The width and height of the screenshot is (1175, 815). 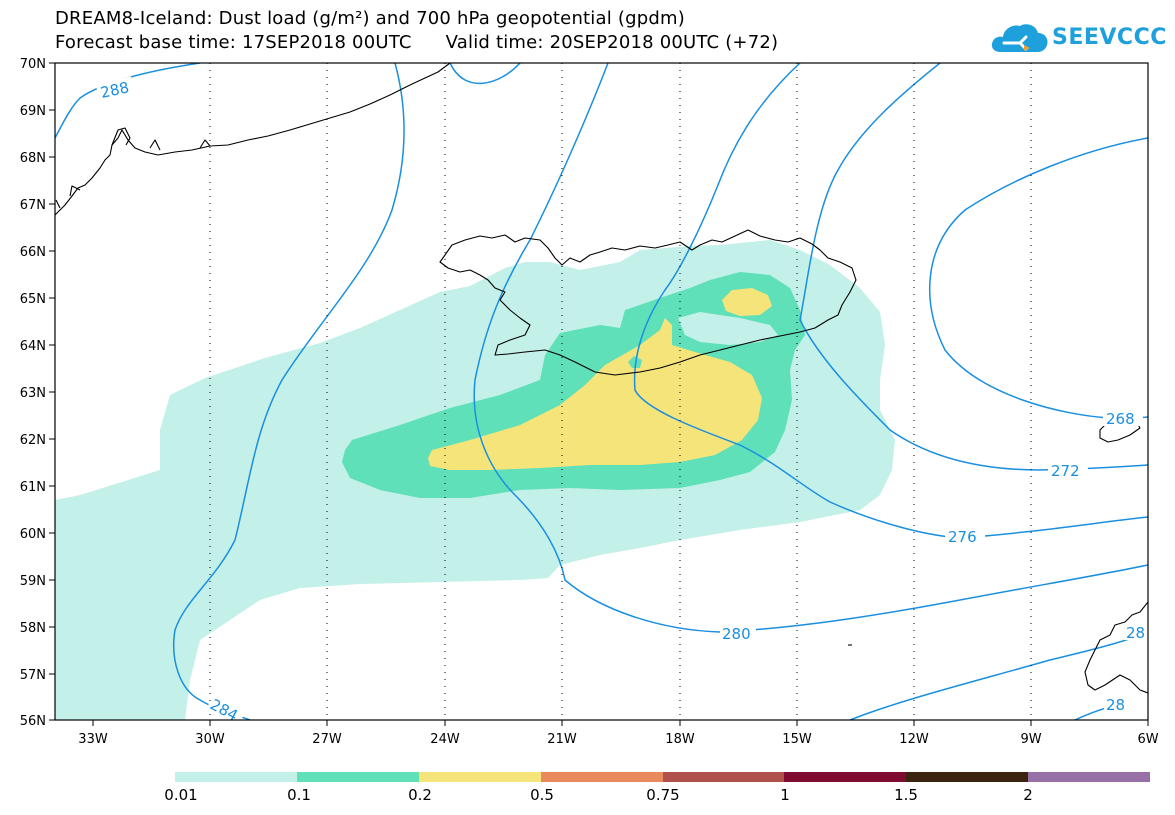 What do you see at coordinates (33, 346) in the screenshot?
I see `lat-label: 64N` at bounding box center [33, 346].